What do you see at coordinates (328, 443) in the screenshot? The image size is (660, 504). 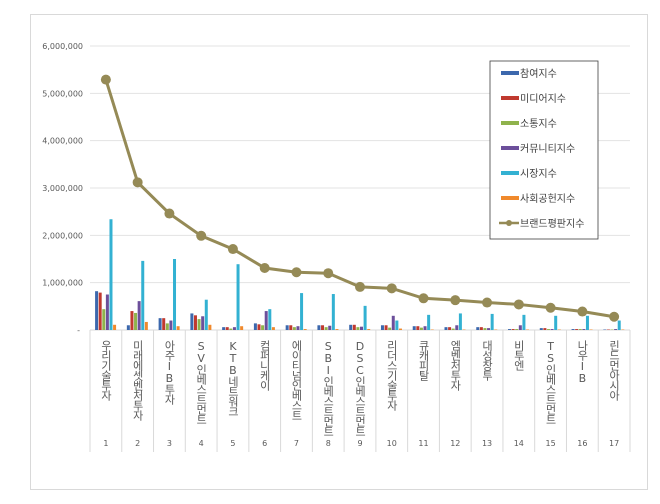 I see `rank-label: 8` at bounding box center [328, 443].